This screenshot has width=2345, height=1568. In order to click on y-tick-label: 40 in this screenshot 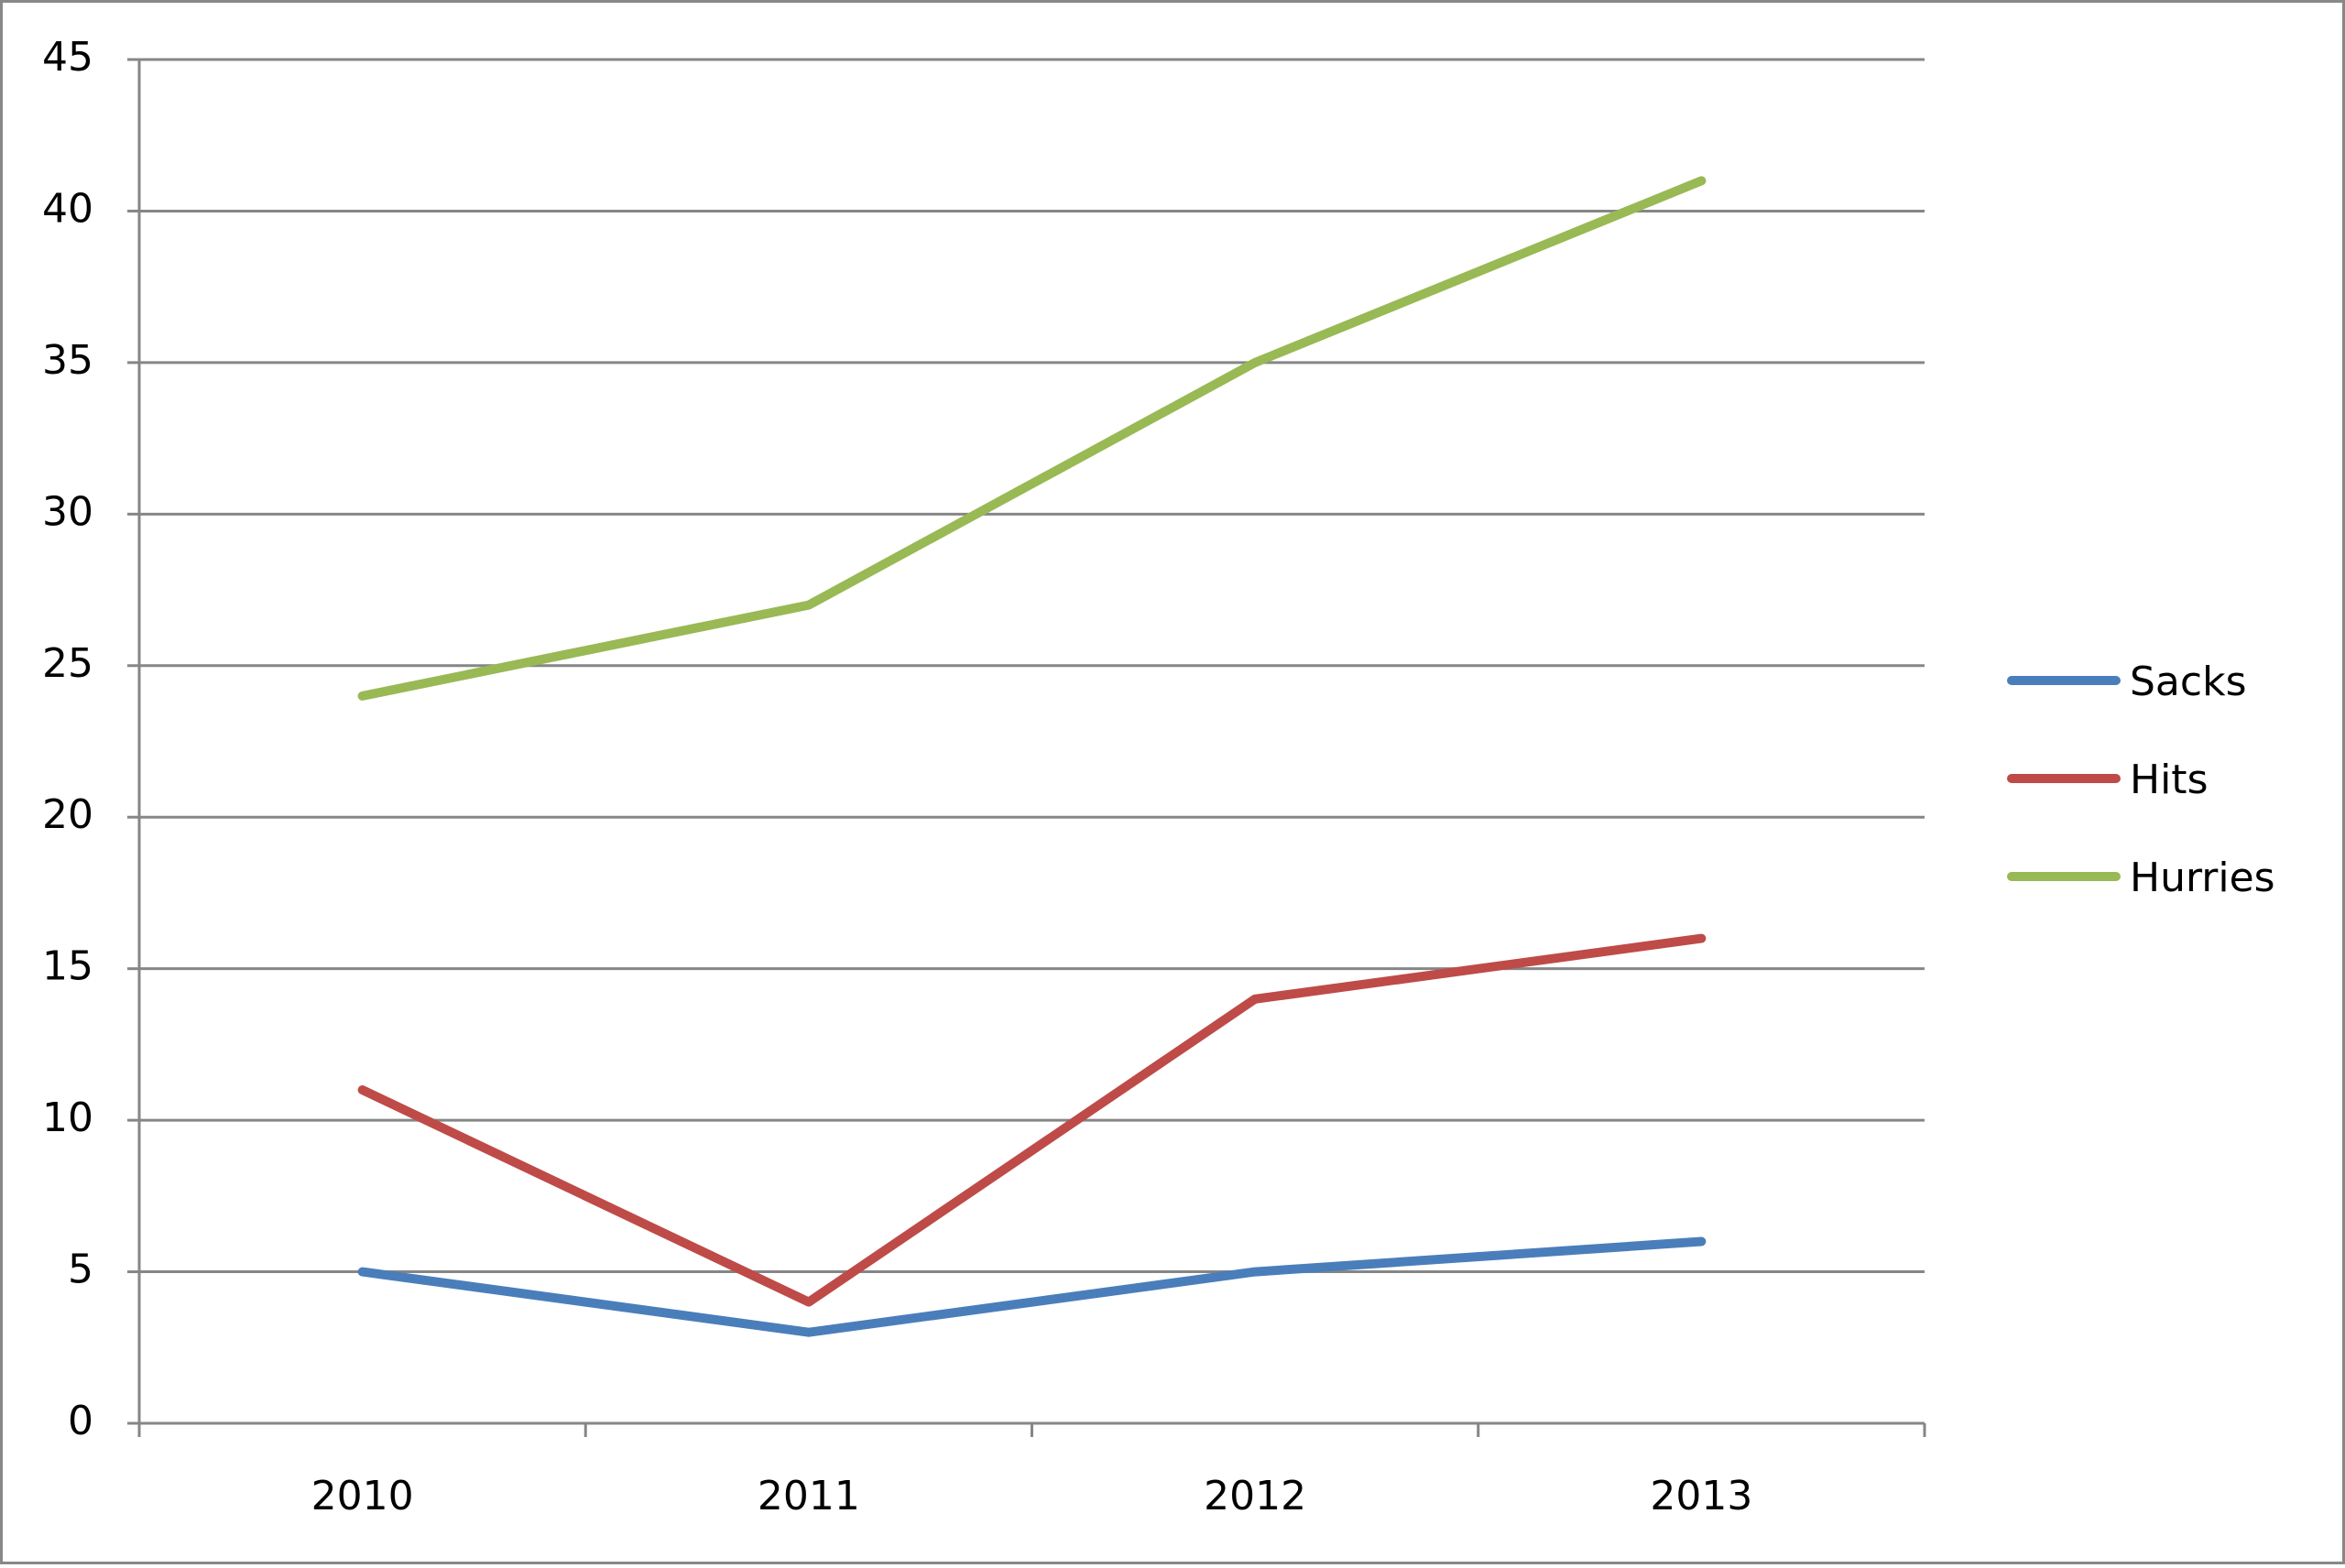, I will do `click(67, 208)`.